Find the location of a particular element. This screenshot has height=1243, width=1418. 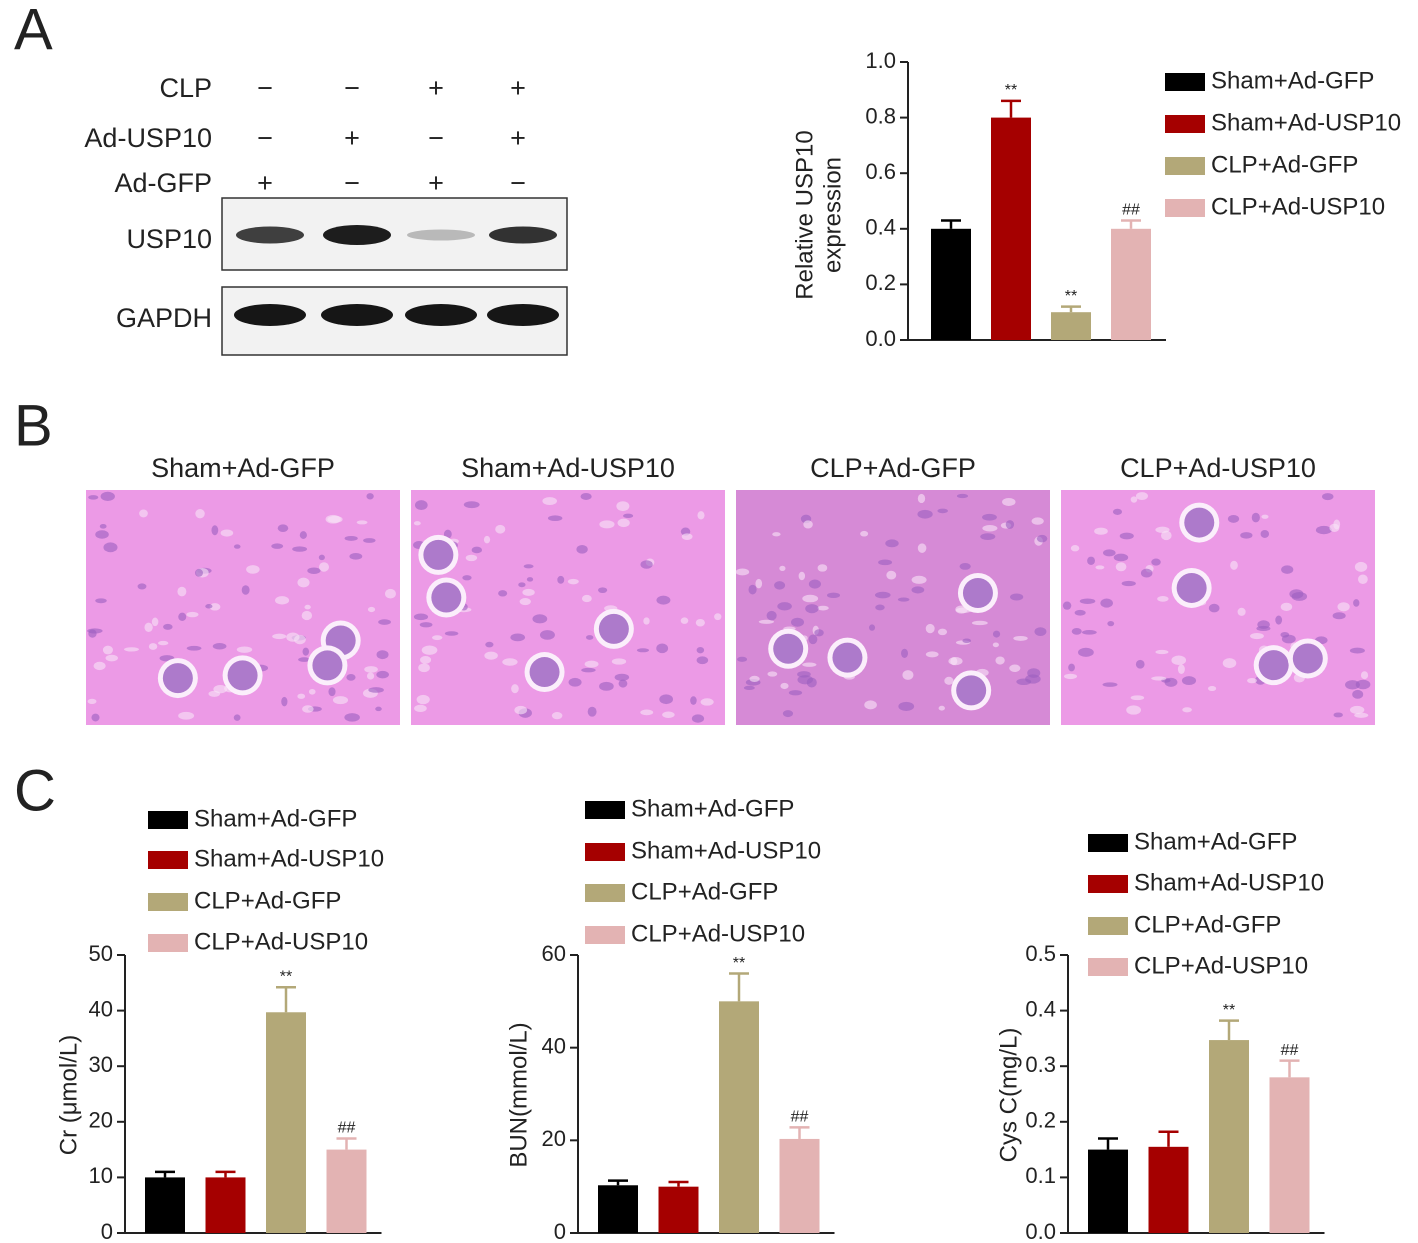

y-tick-label: 0.8 is located at coordinates (880, 115).